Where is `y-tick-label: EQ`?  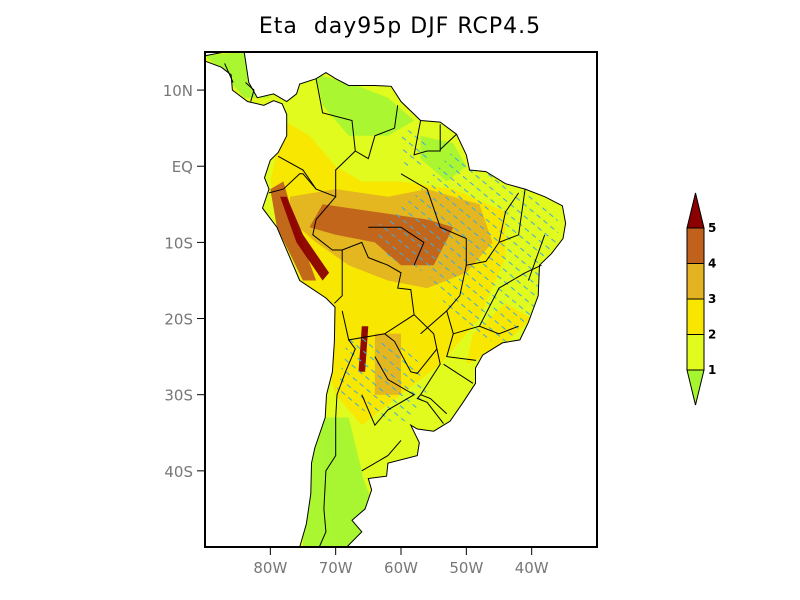 y-tick-label: EQ is located at coordinates (182, 167).